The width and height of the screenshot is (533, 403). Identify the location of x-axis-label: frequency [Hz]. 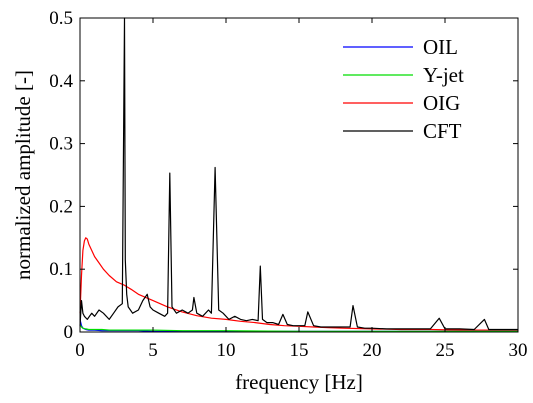
(299, 382).